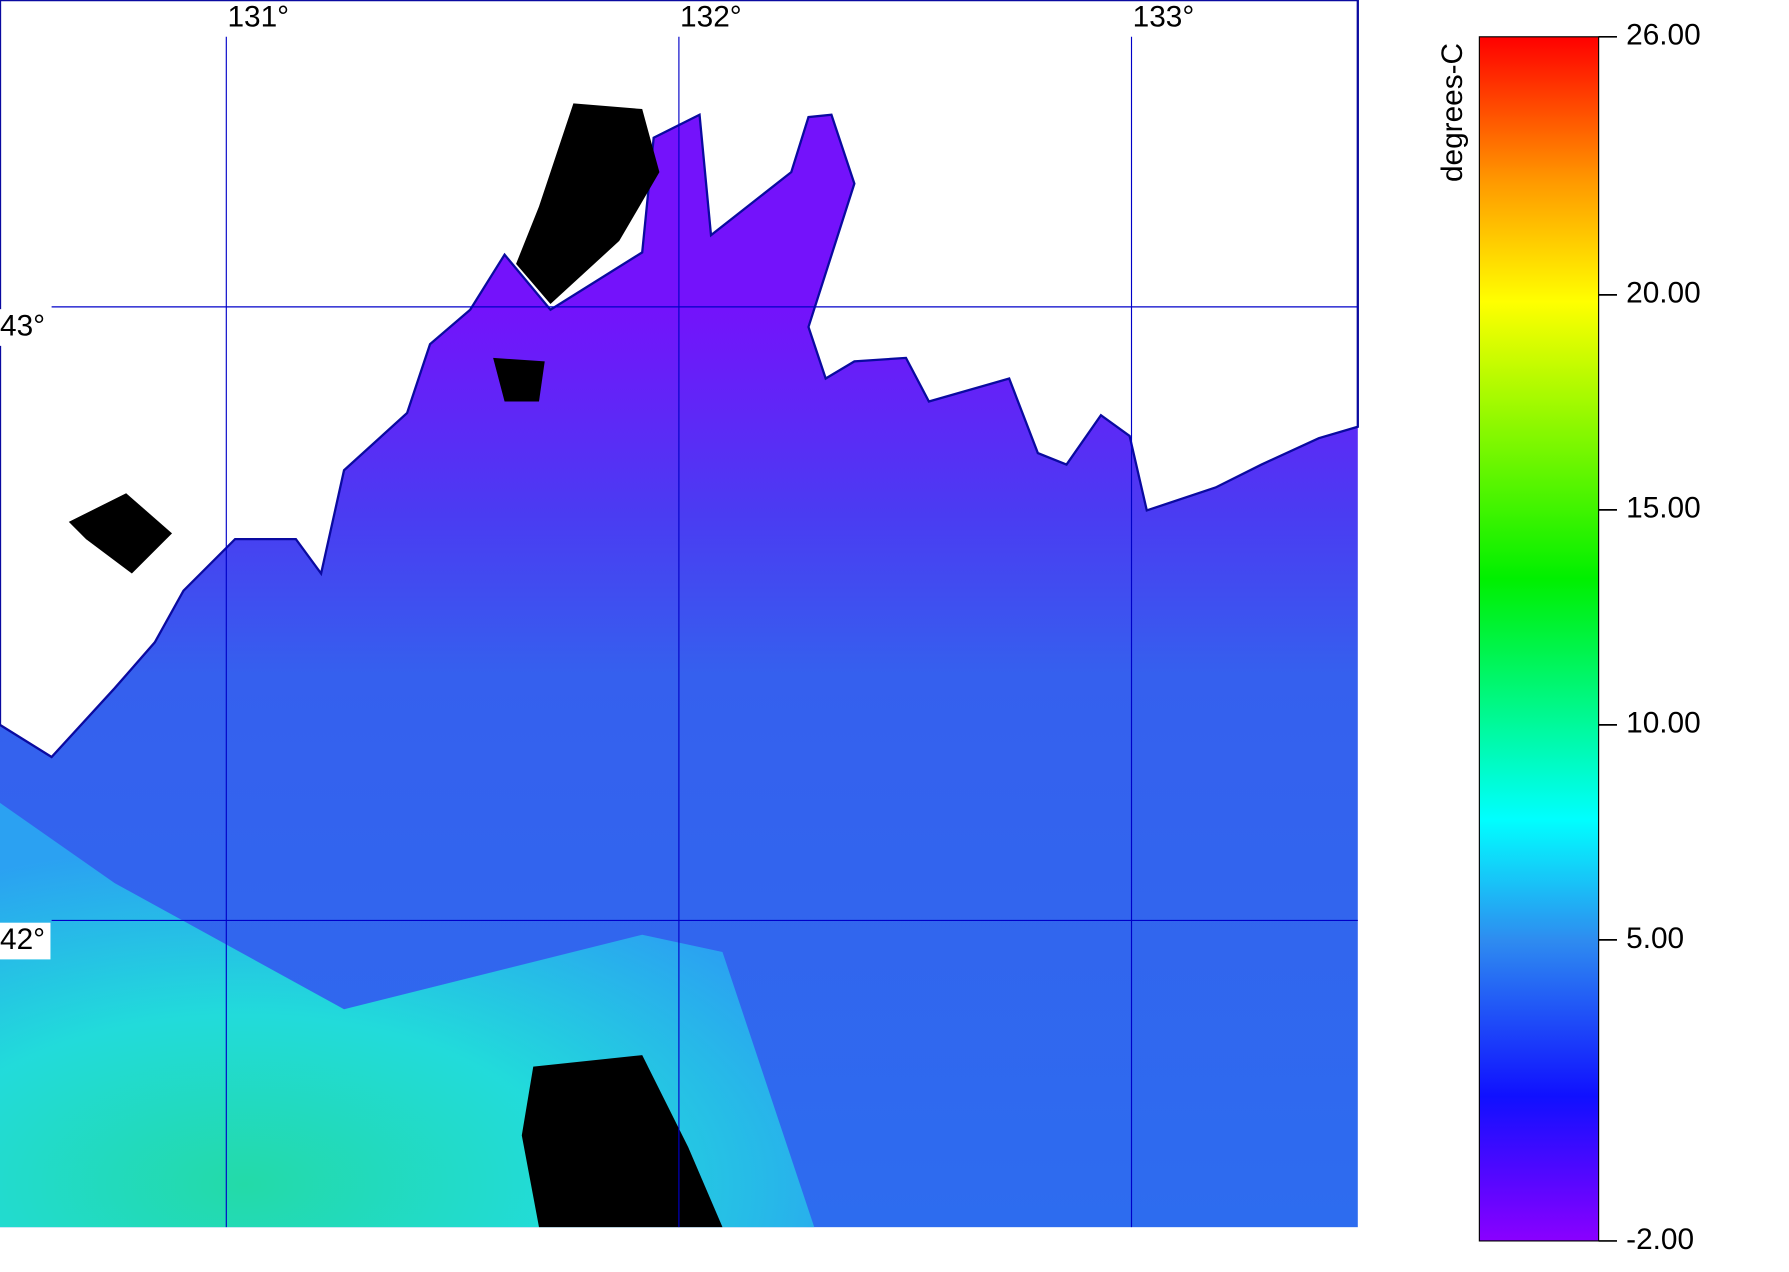  Describe the element at coordinates (1660, 1239) in the screenshot. I see `colorbar-tick-label: -2.00` at that location.